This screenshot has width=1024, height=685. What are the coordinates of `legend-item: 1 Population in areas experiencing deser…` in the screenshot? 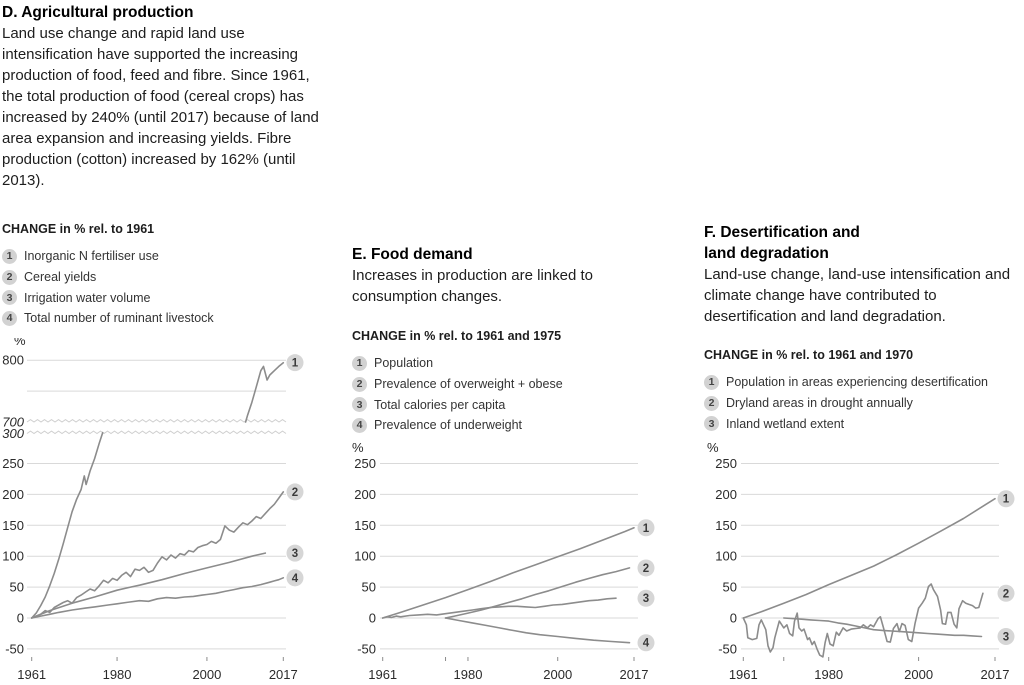 It's located at (864, 382).